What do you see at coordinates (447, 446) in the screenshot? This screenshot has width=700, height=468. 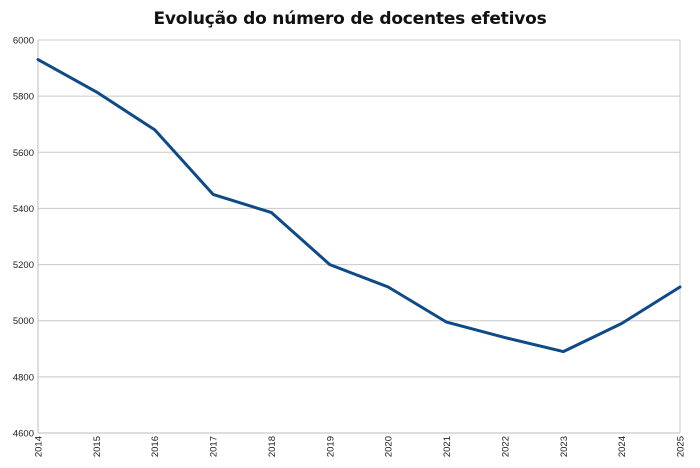 I see `x-tick-label: 2021` at bounding box center [447, 446].